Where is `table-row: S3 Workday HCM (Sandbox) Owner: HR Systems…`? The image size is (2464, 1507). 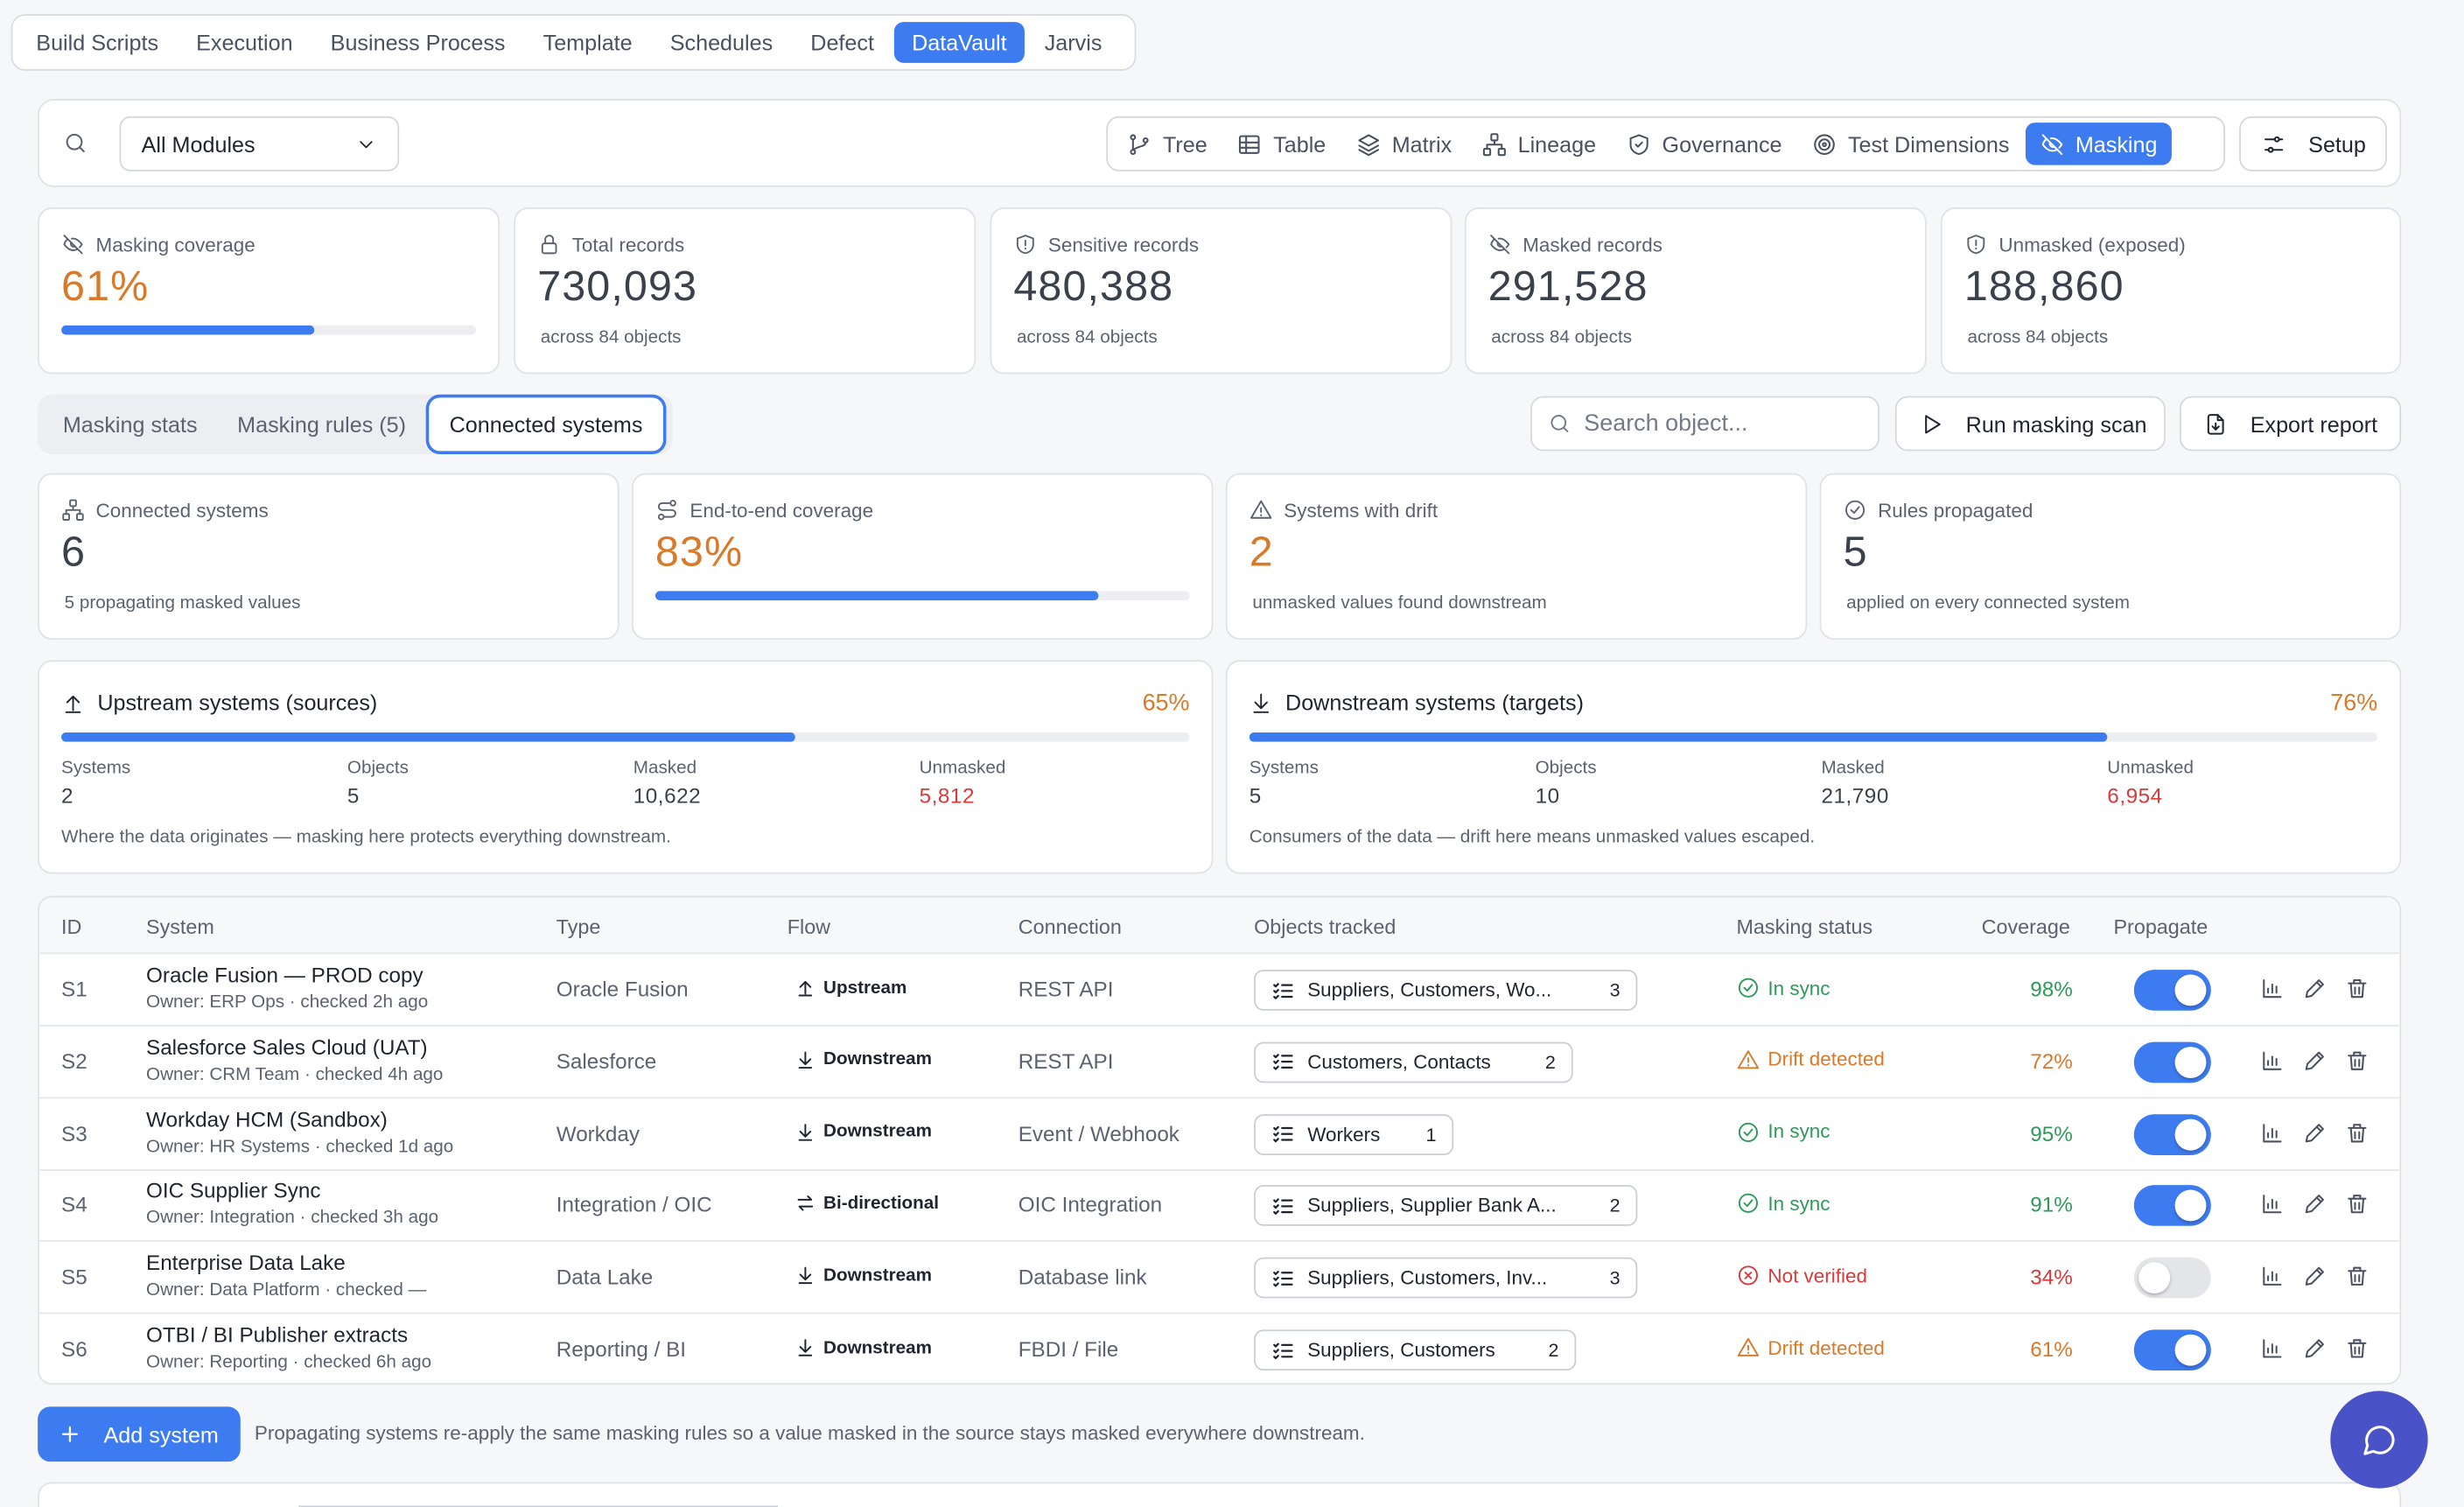 table-row: S3 Workday HCM (Sandbox) Owner: HR Systems… is located at coordinates (1219, 1134).